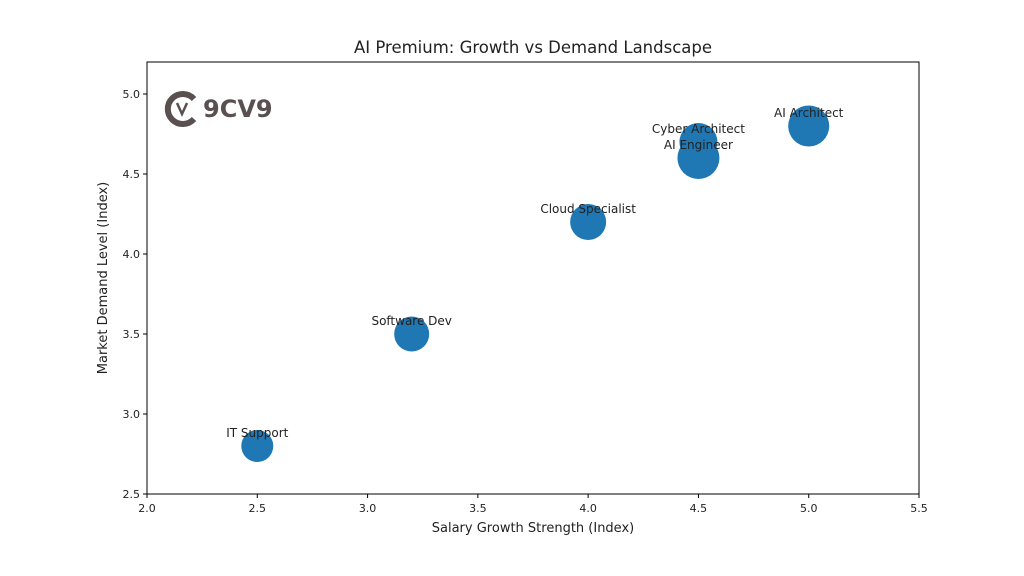  I want to click on x-tick-label: 4.5, so click(699, 508).